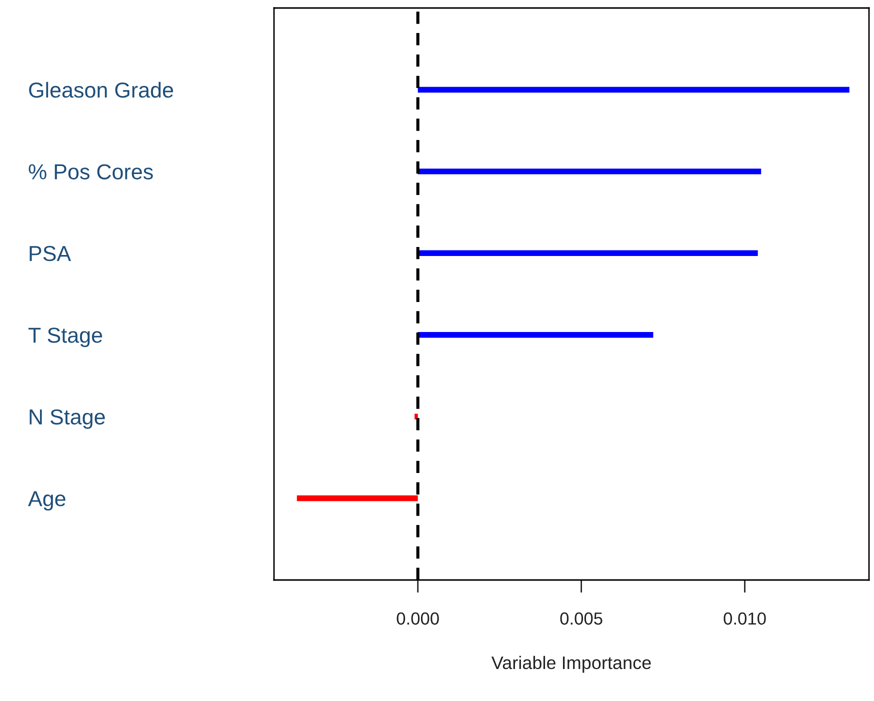 This screenshot has height=701, width=874. Describe the element at coordinates (51, 254) in the screenshot. I see `y-tick-label: PSA` at that location.